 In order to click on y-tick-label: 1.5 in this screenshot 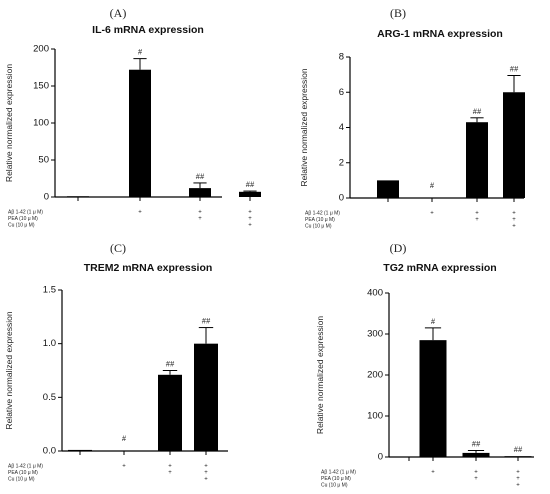, I will do `click(49, 290)`.